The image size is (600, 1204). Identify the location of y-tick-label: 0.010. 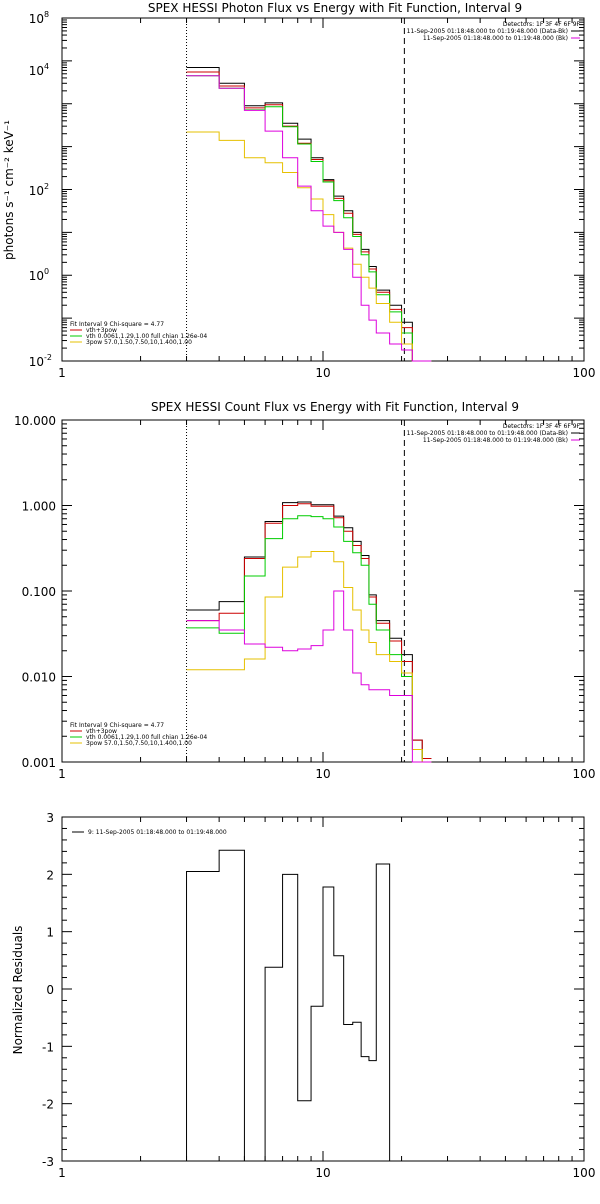
(39, 678).